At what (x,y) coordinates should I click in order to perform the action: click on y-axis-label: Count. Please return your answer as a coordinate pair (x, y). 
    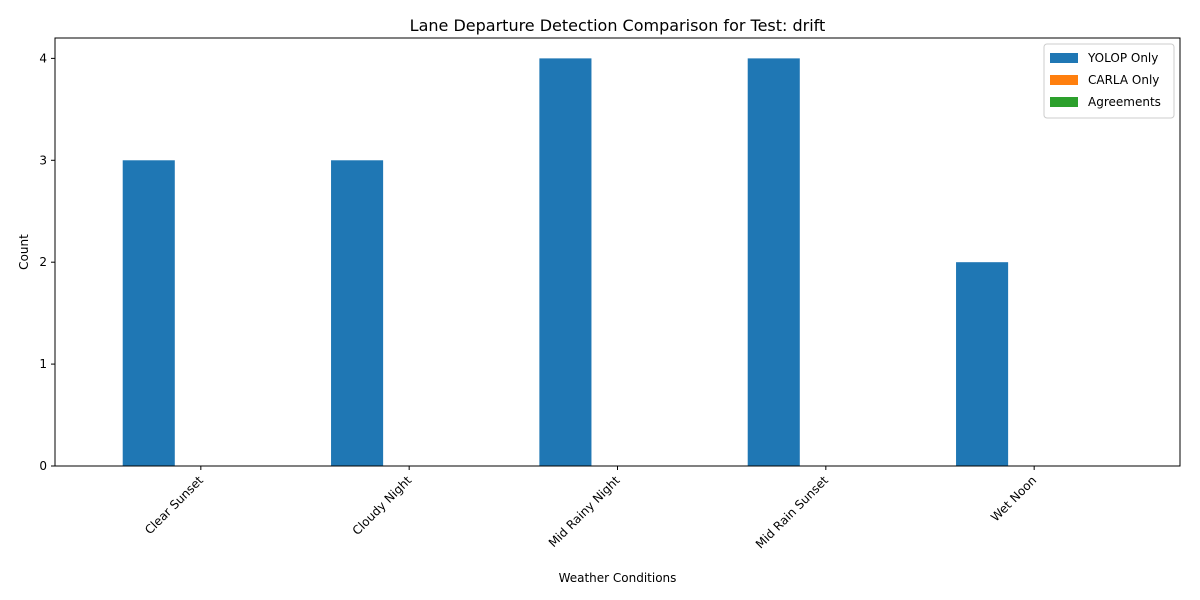
    Looking at the image, I should click on (24, 252).